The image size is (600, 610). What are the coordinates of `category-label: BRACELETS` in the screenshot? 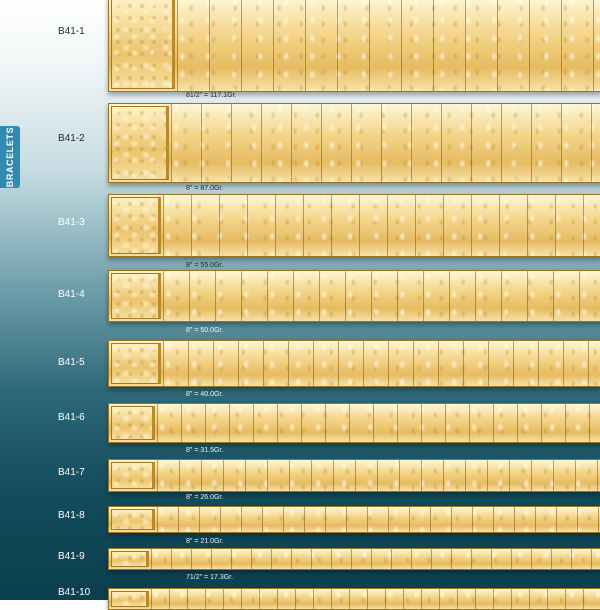 It's located at (10, 157).